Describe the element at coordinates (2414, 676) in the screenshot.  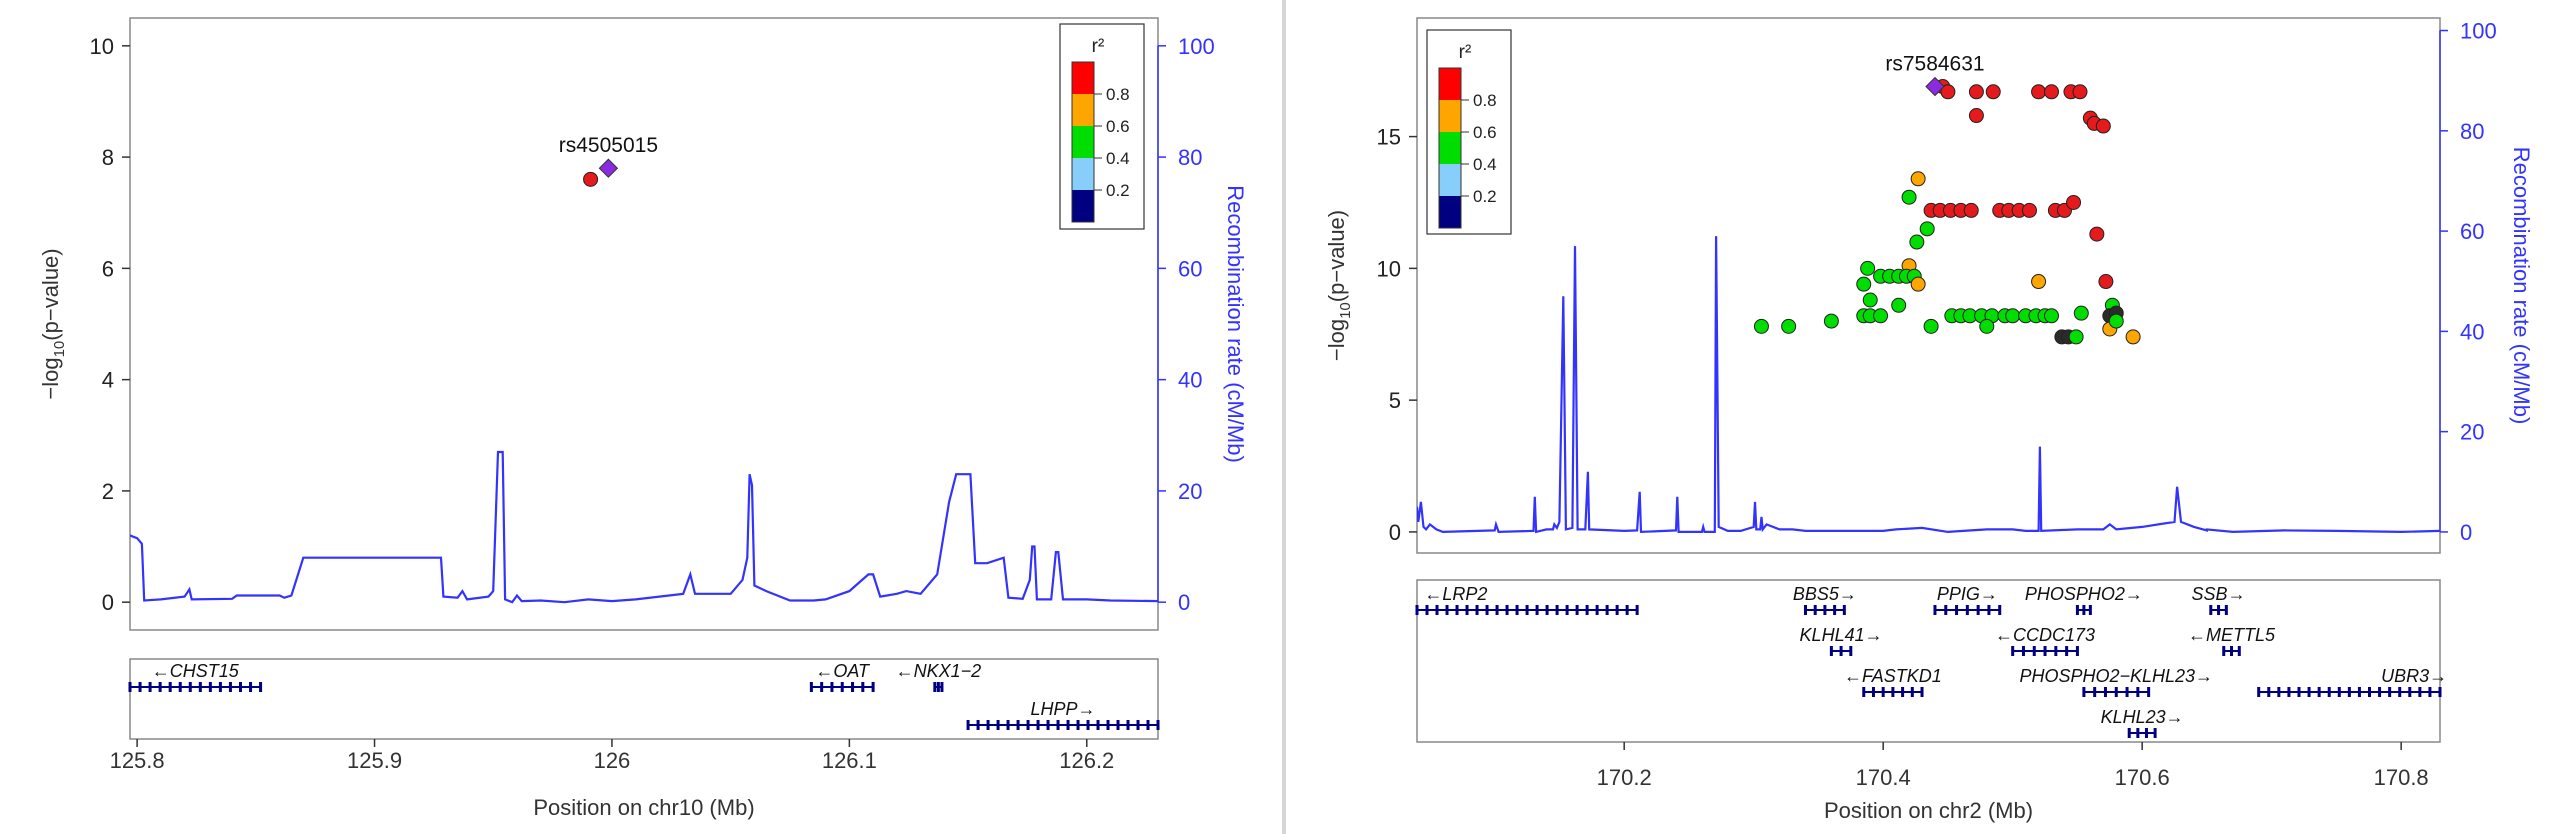
I see `gene-label: UBR3→` at that location.